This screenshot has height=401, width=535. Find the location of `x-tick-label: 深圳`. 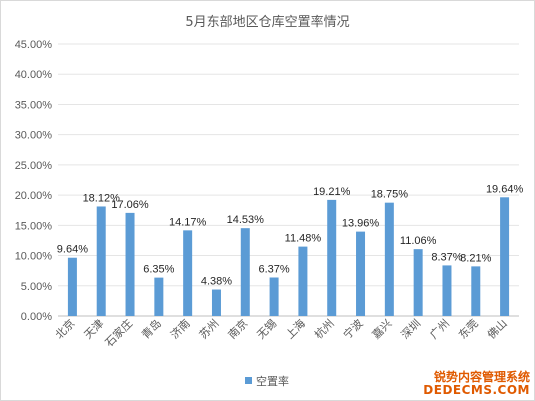

x-tick-label: 深圳 is located at coordinates (411, 329).